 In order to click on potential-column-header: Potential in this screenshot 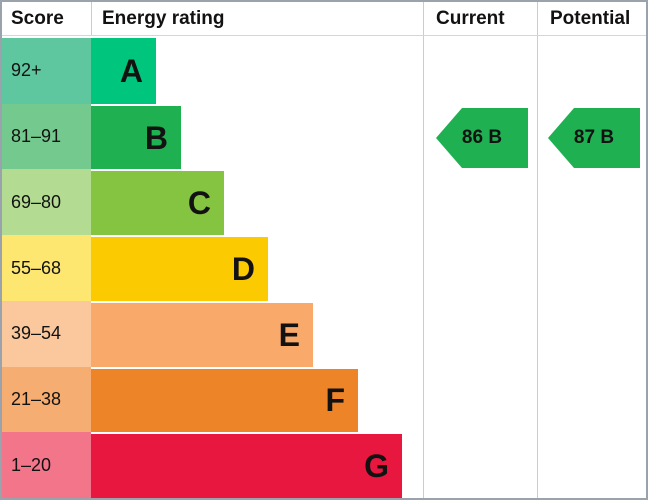, I will do `click(590, 18)`.